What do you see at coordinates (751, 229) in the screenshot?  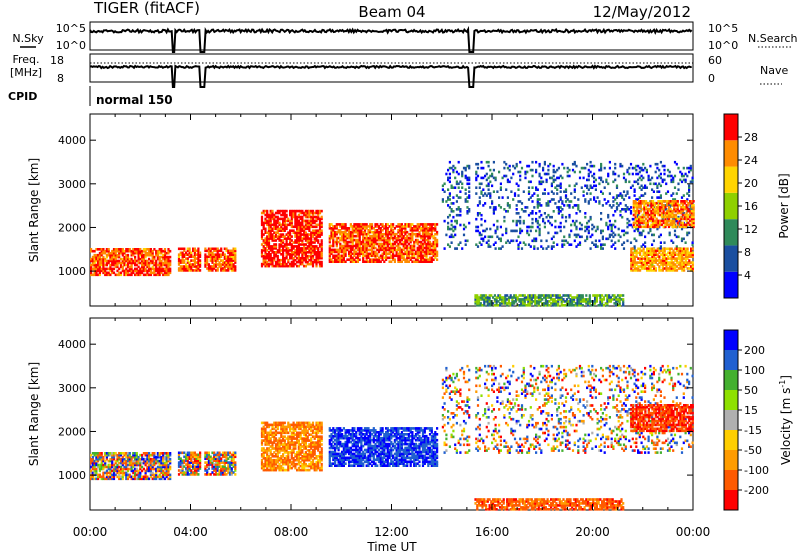 I see `colorbar-tick-label: 12` at bounding box center [751, 229].